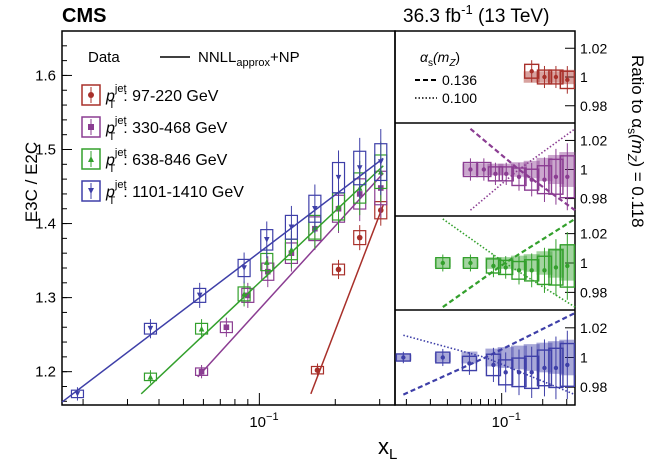  Describe the element at coordinates (162, 97) in the screenshot. I see `legend-series-label: pjet T: 97-220 GeV` at that location.